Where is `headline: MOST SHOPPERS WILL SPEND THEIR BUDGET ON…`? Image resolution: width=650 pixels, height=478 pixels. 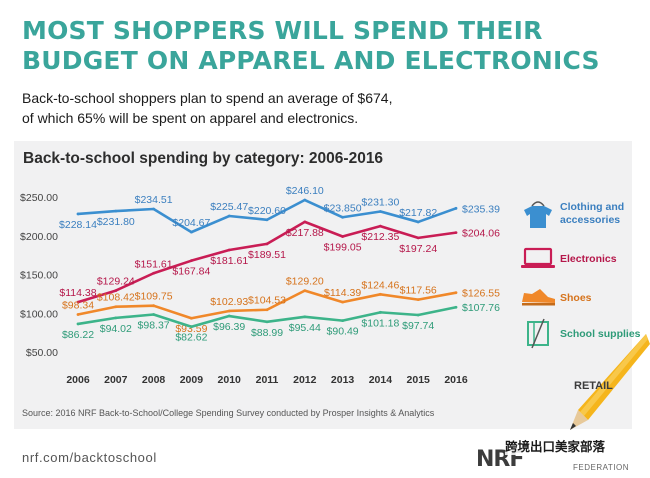 headline: MOST SHOPPERS WILL SPEND THEIR BUDGET ON… is located at coordinates (322, 46).